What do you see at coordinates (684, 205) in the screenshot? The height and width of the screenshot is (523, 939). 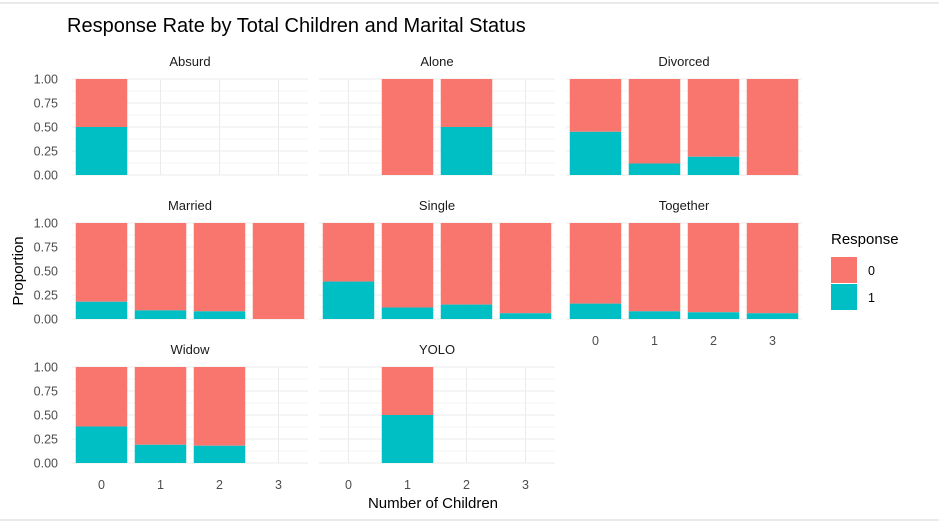 I see `facet-label: Together` at bounding box center [684, 205].